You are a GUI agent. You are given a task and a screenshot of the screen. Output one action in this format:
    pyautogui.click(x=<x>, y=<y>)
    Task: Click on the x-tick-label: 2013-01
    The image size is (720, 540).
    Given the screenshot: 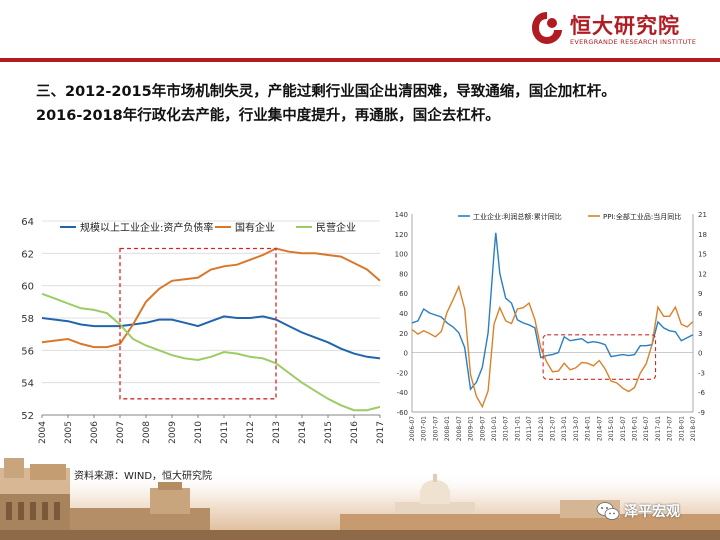 What is the action you would take?
    pyautogui.click(x=564, y=428)
    